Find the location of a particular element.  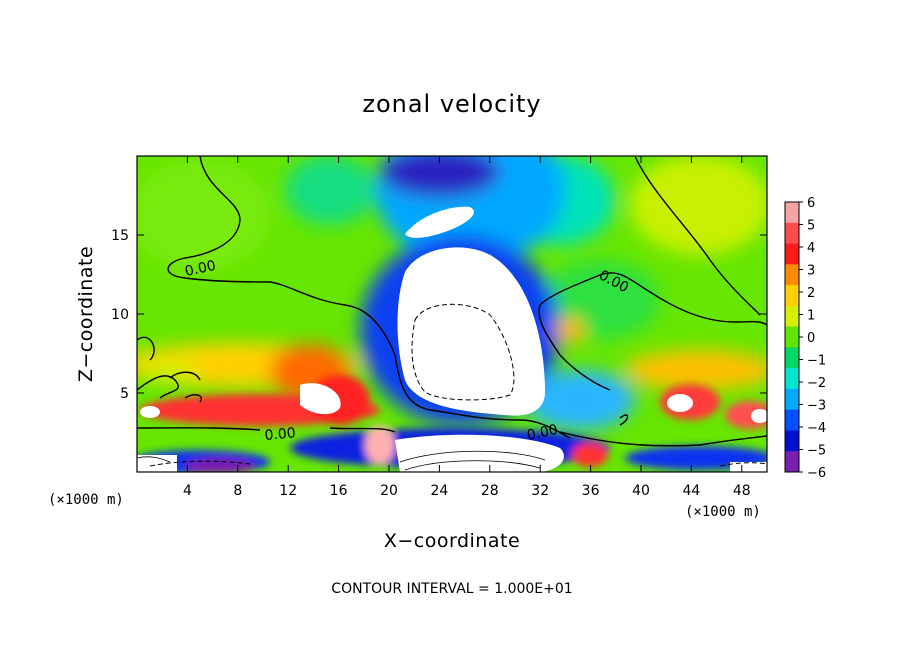

x-tick-label: 40 is located at coordinates (641, 491).